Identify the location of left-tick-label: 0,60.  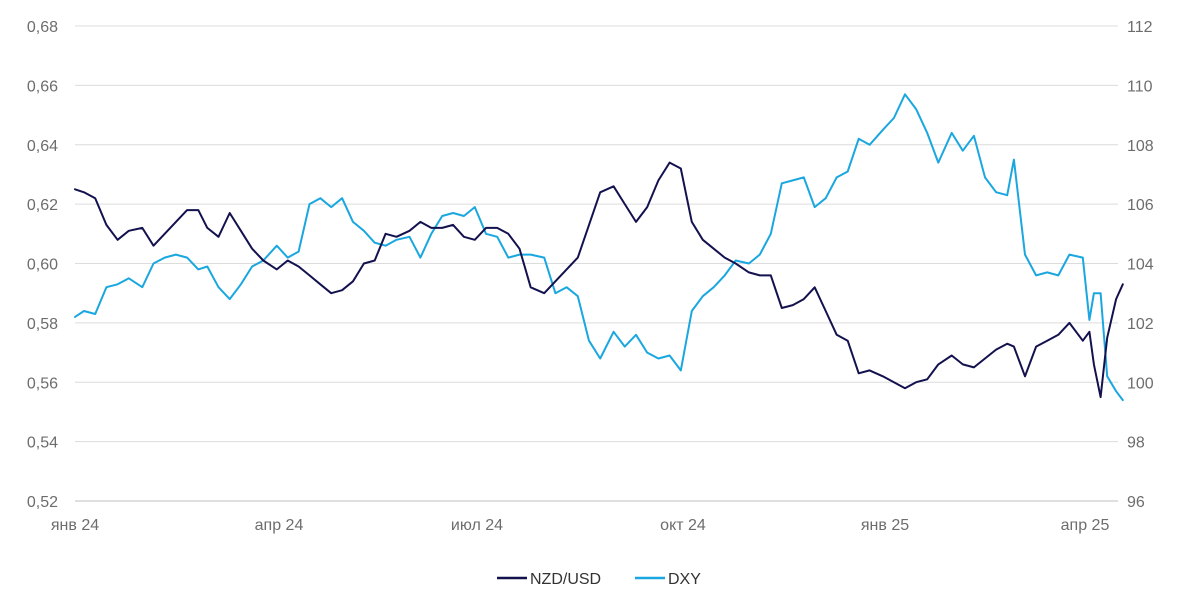
(42, 265).